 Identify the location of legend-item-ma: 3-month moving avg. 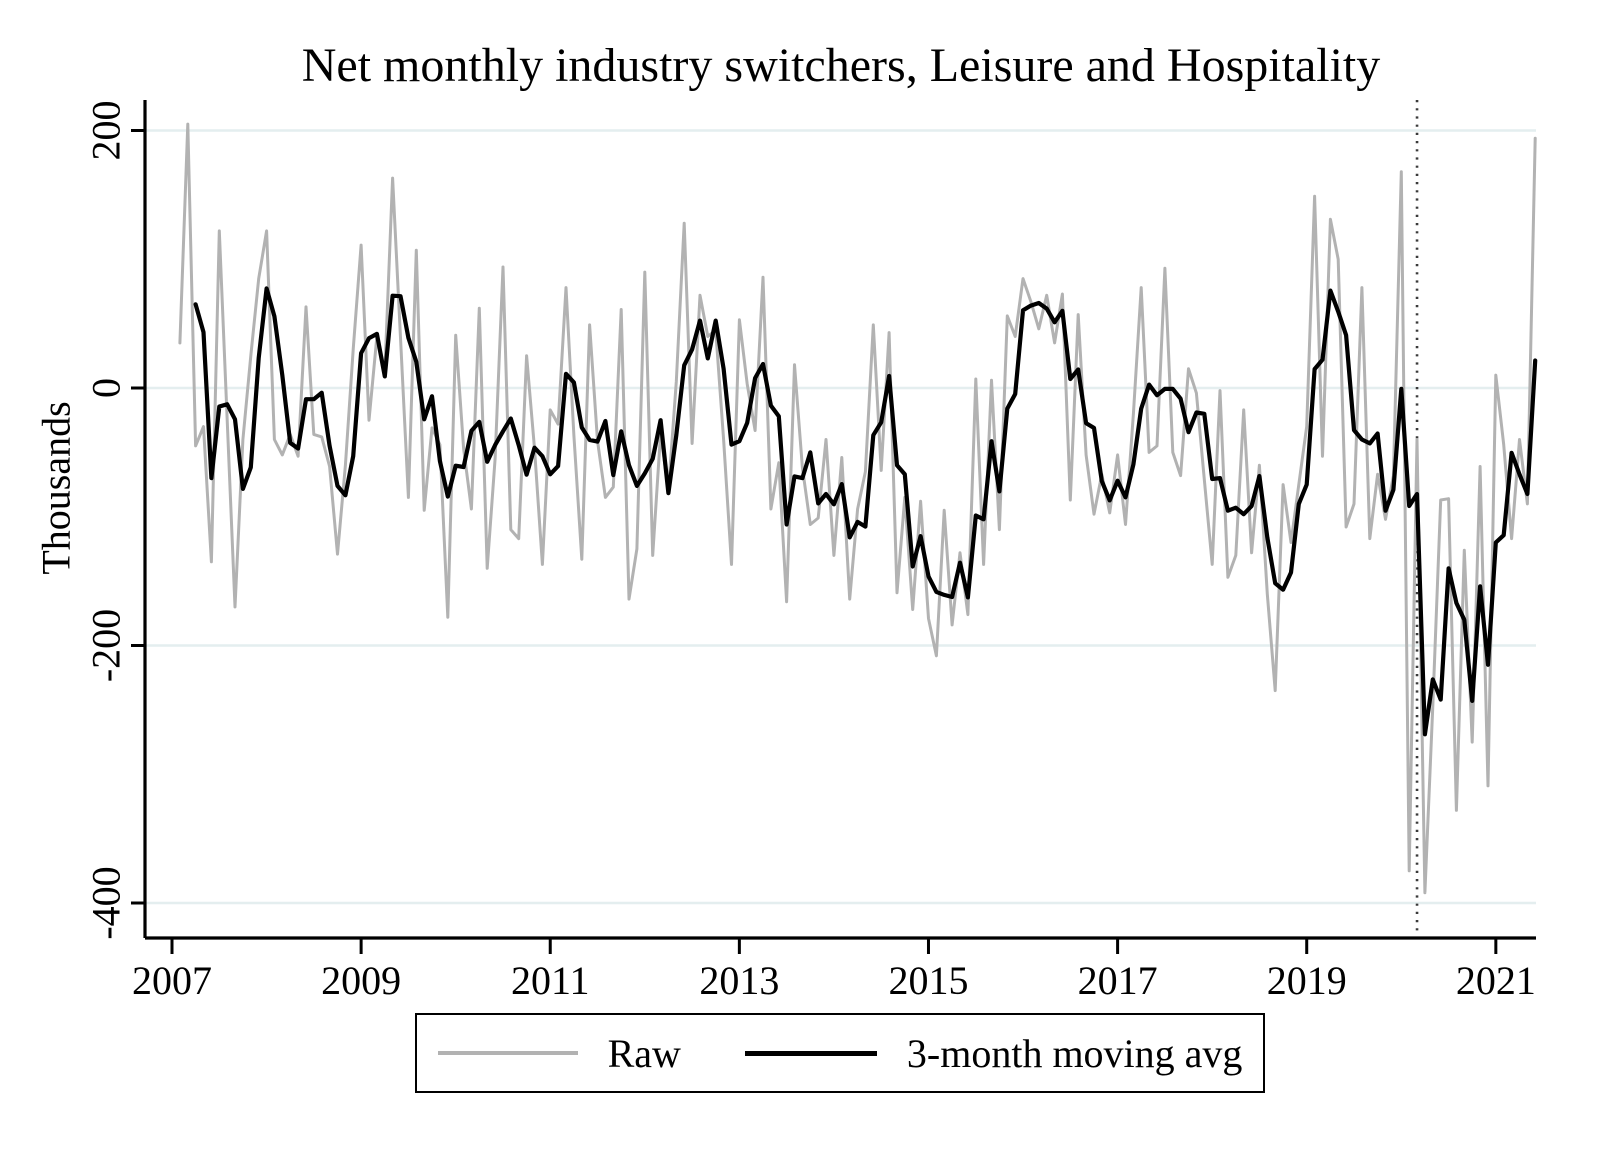
(993, 1053).